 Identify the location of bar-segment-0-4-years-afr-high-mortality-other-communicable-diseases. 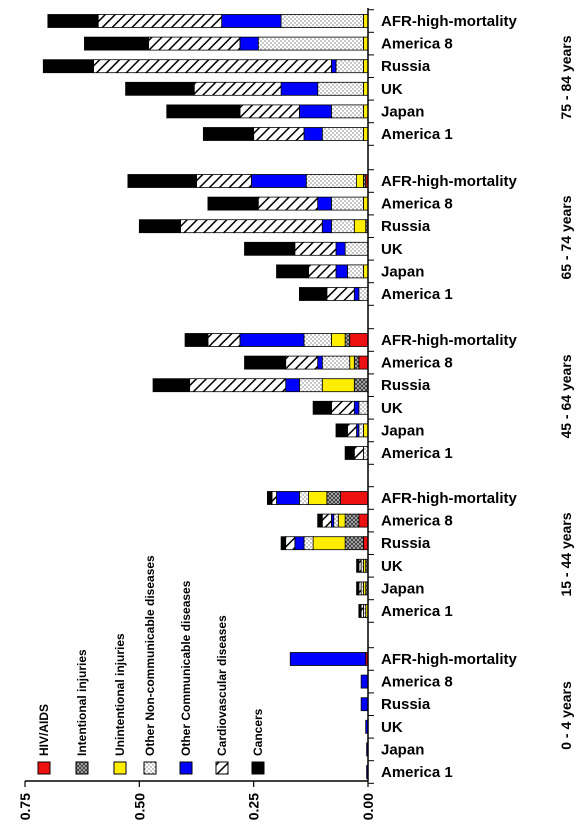
(328, 659).